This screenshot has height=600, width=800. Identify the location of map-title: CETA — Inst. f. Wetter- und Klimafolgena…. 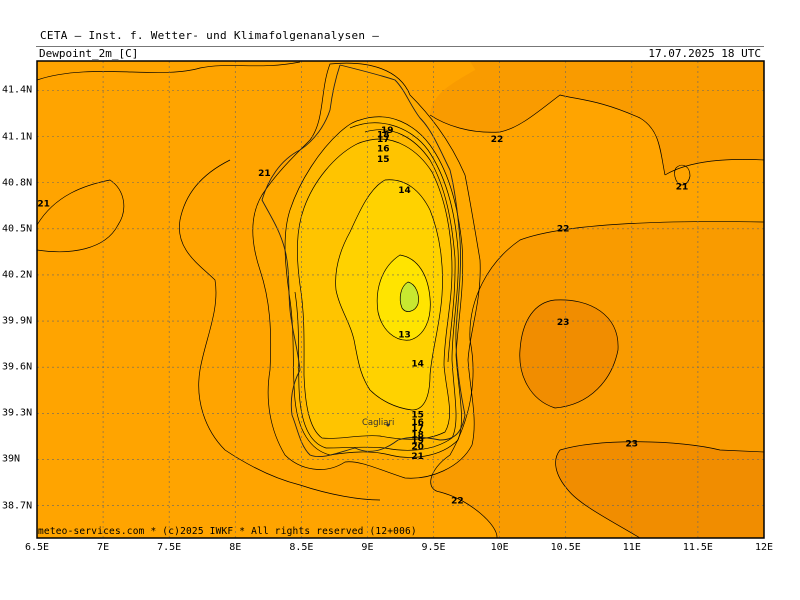
(210, 35).